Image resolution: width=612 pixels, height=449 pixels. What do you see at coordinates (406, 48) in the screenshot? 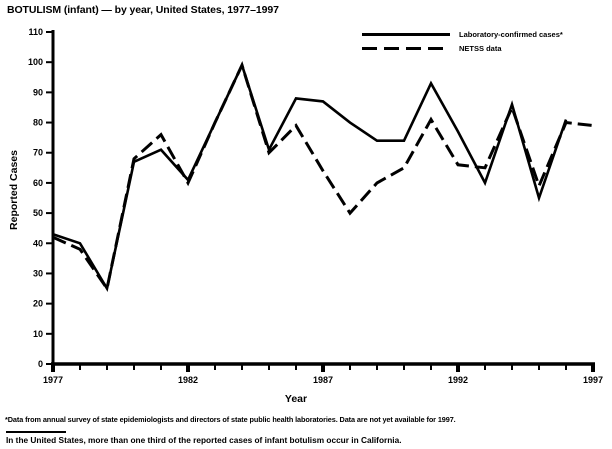
I see `dashed-line-swatch` at bounding box center [406, 48].